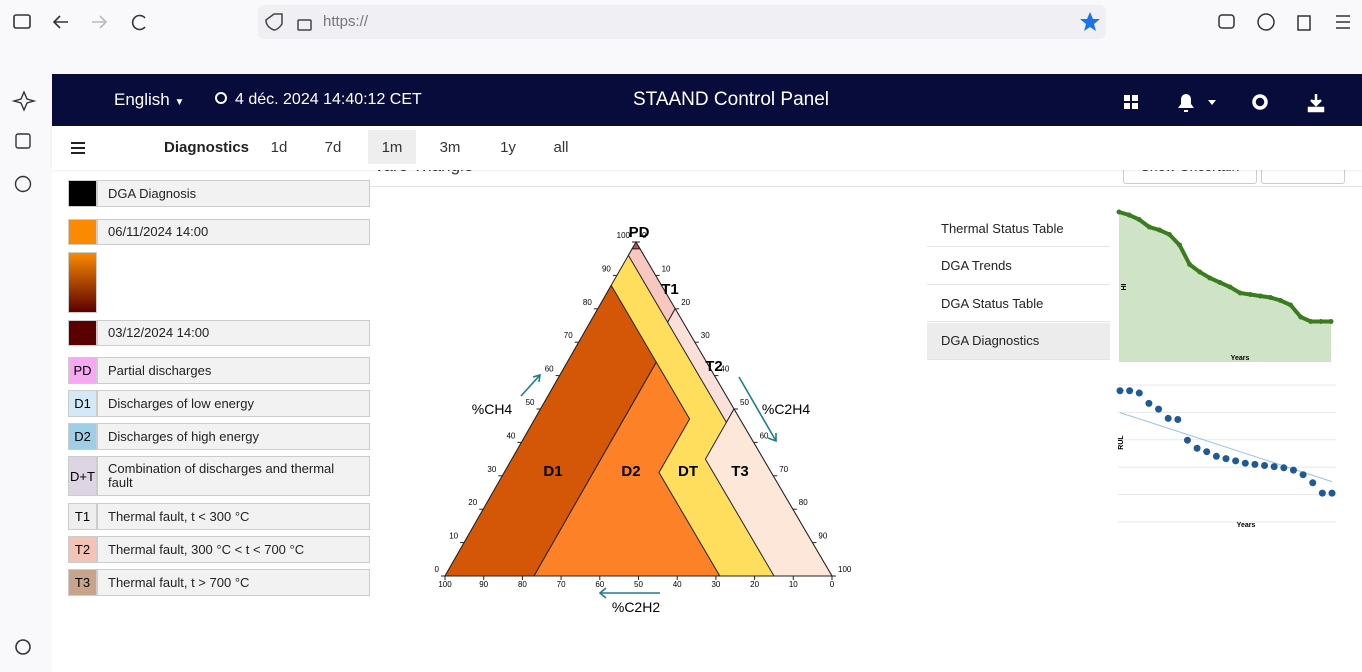 The height and width of the screenshot is (672, 1362). What do you see at coordinates (1343, 22) in the screenshot?
I see `menu-icon` at bounding box center [1343, 22].